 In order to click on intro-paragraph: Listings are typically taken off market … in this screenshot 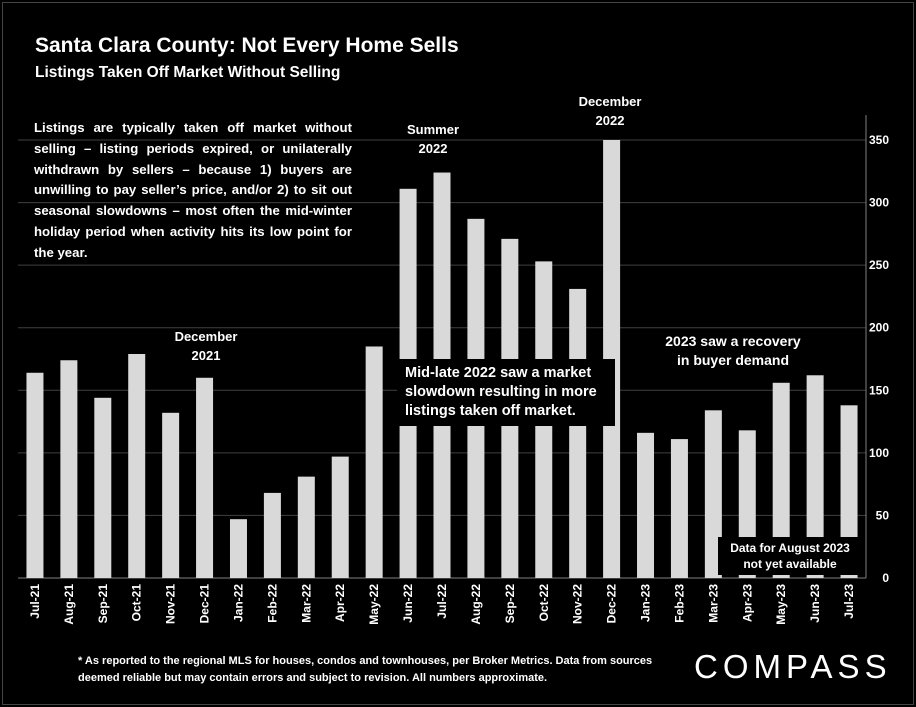, I will do `click(193, 190)`.